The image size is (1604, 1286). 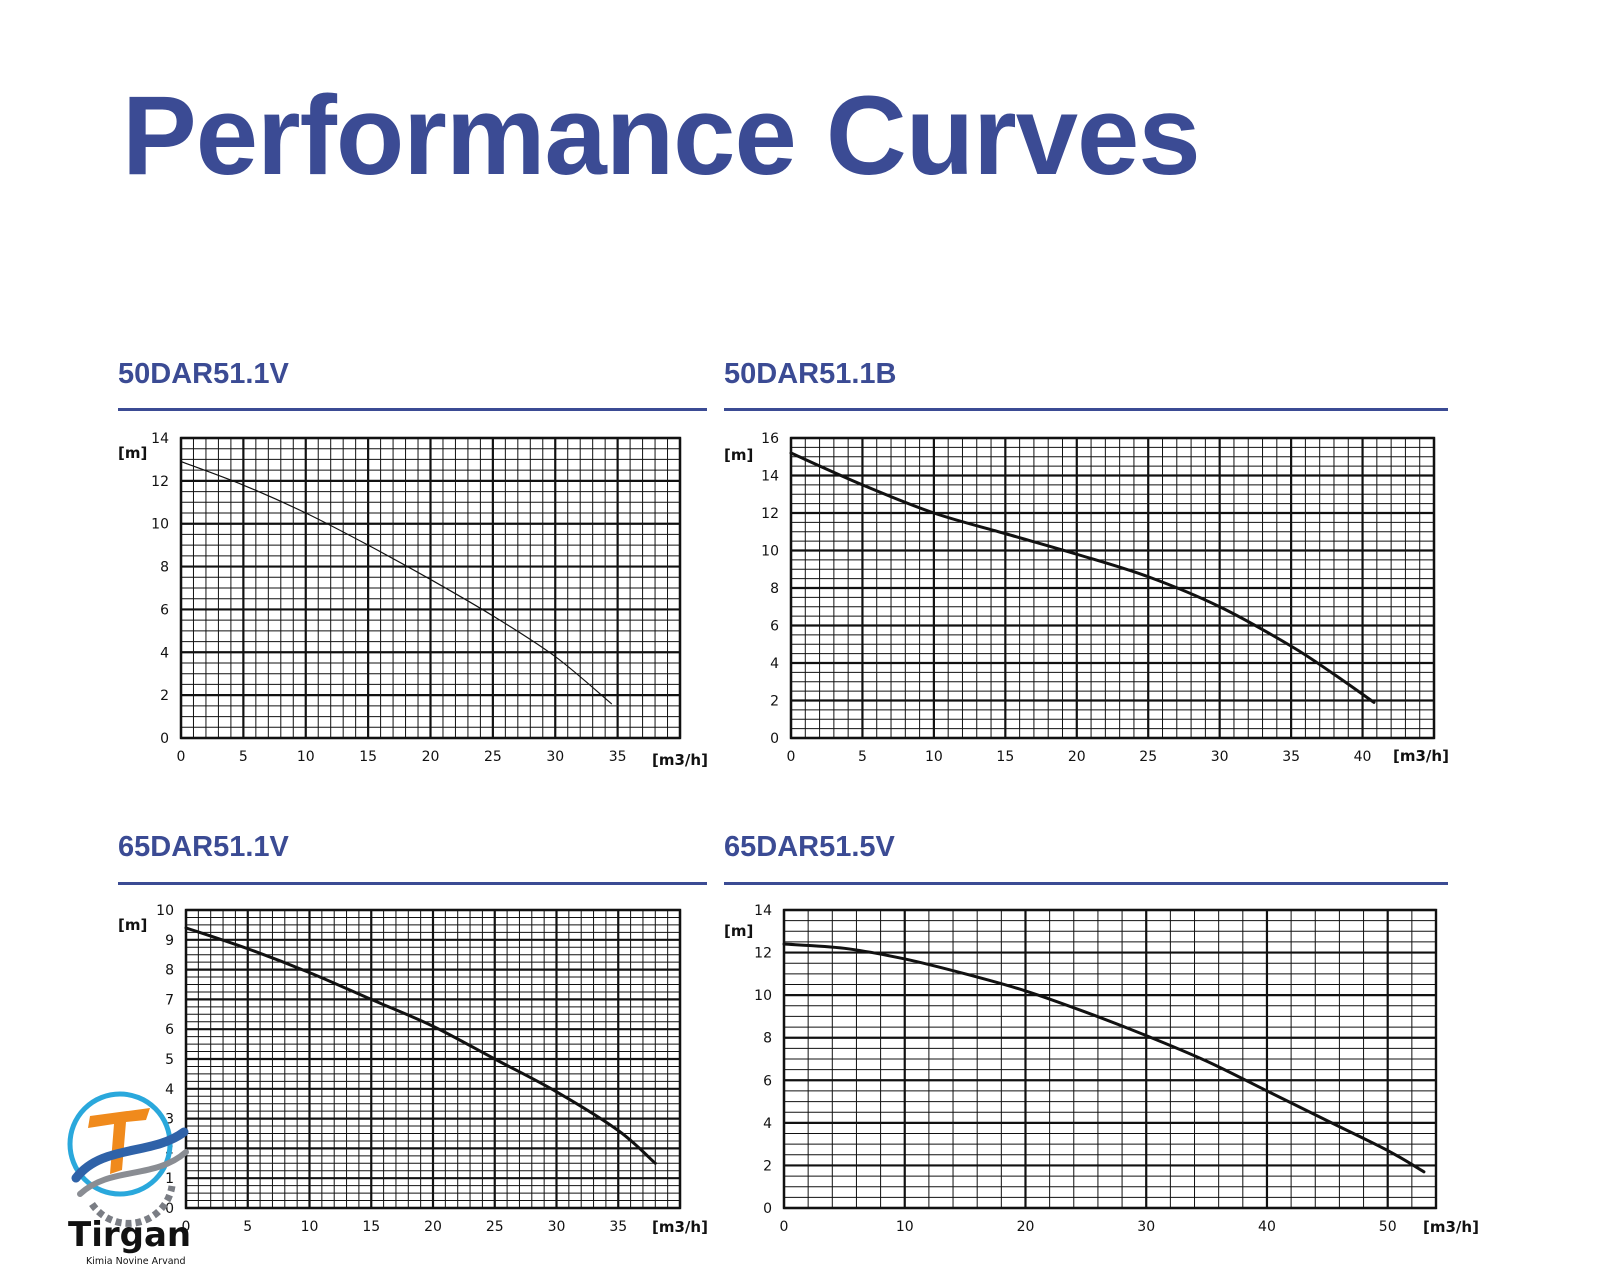 I want to click on chart-title-2: 50DAR51.1B, so click(x=810, y=374).